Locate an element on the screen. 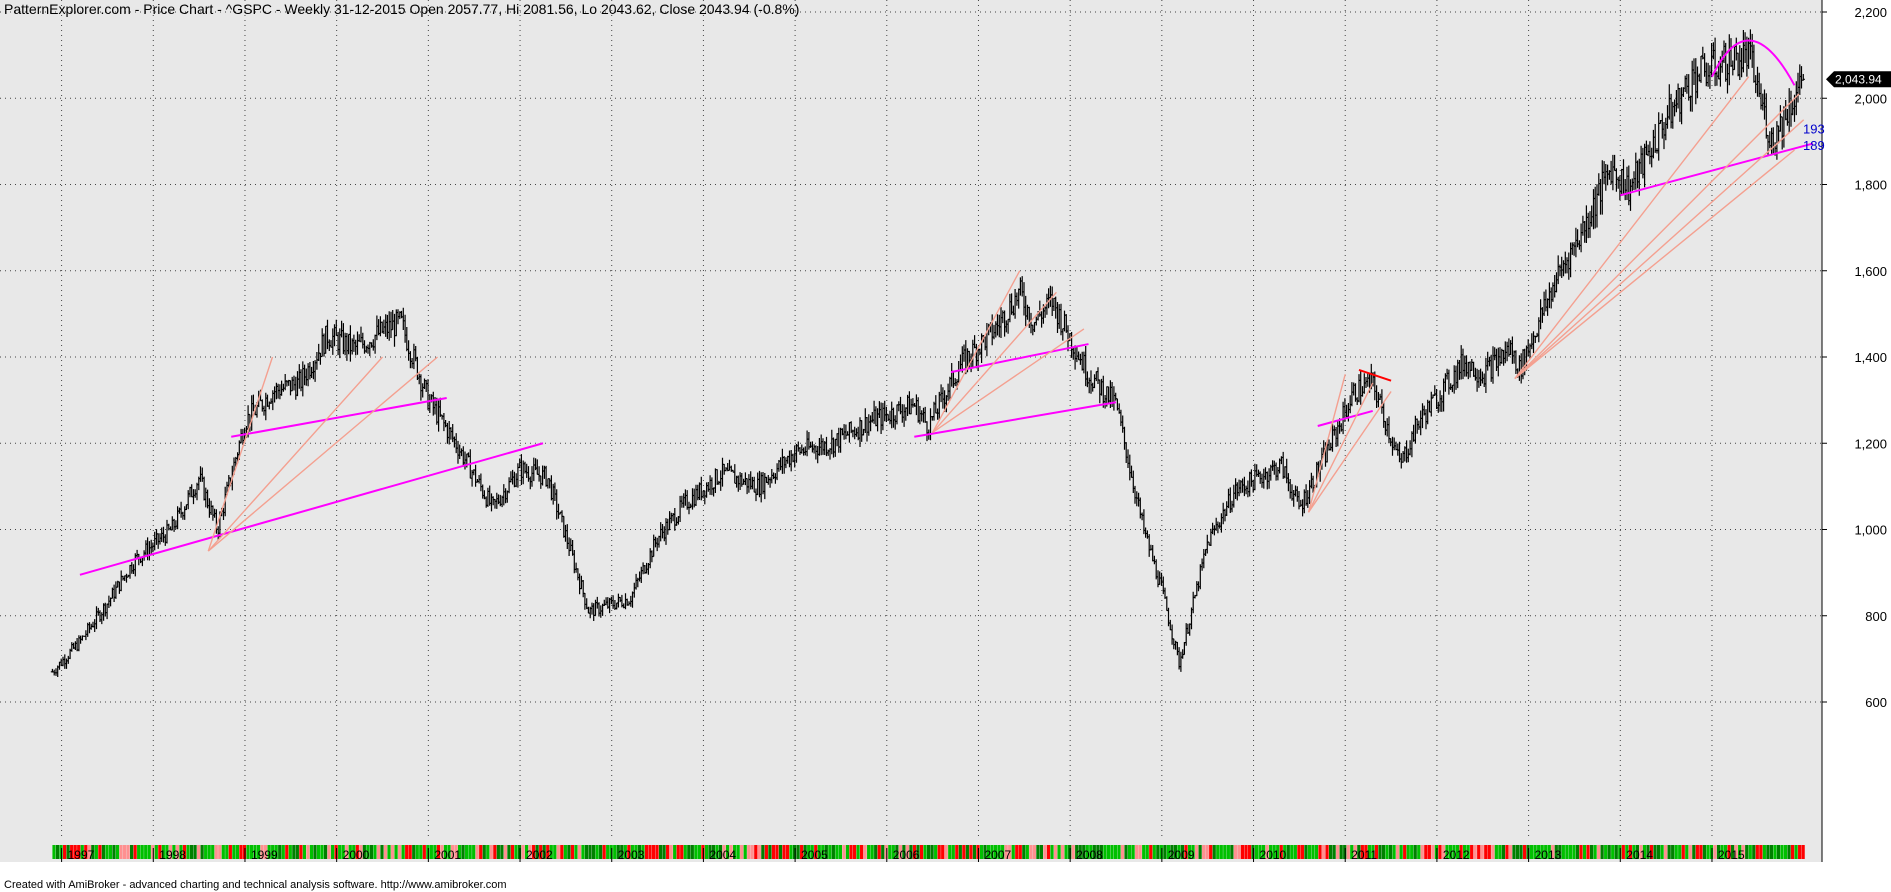 The height and width of the screenshot is (892, 1891). y-tick-label: 1,200 is located at coordinates (1870, 443).